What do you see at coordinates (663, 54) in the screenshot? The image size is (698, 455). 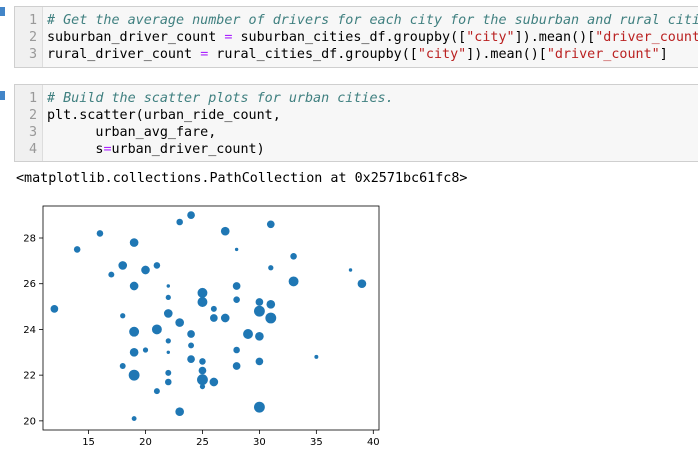 I see `code-token: ]` at bounding box center [663, 54].